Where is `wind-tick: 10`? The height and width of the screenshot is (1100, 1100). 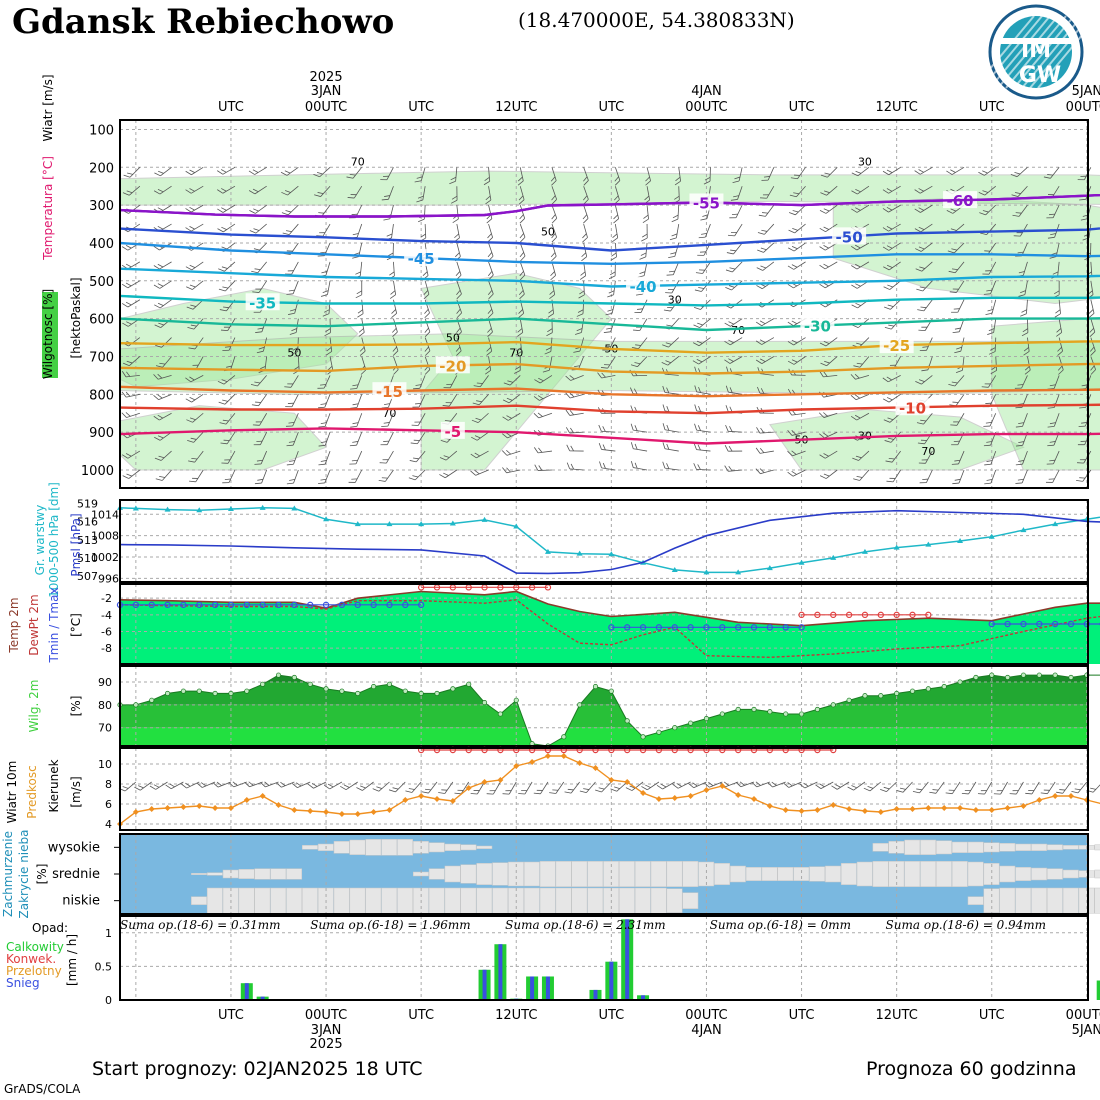 wind-tick: 10 is located at coordinates (105, 764).